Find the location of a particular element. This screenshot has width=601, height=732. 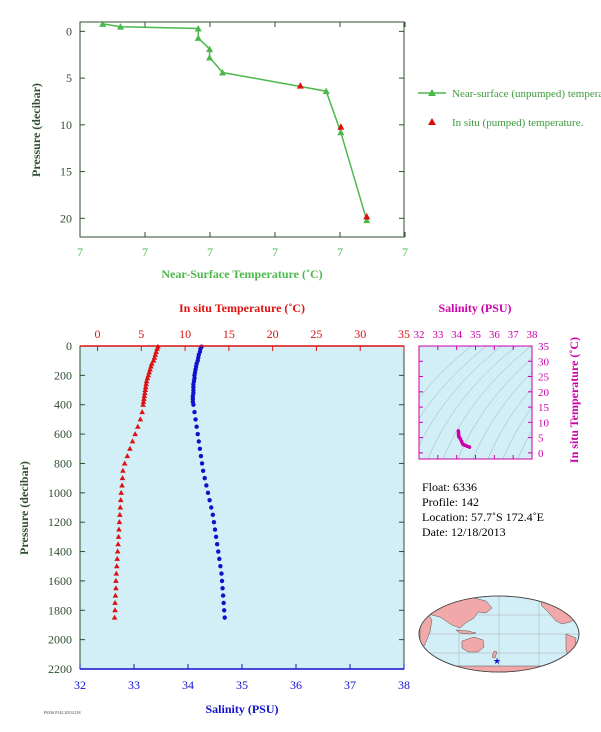

profile-y-axis-label: Pressure (decibar) is located at coordinates (24, 508).